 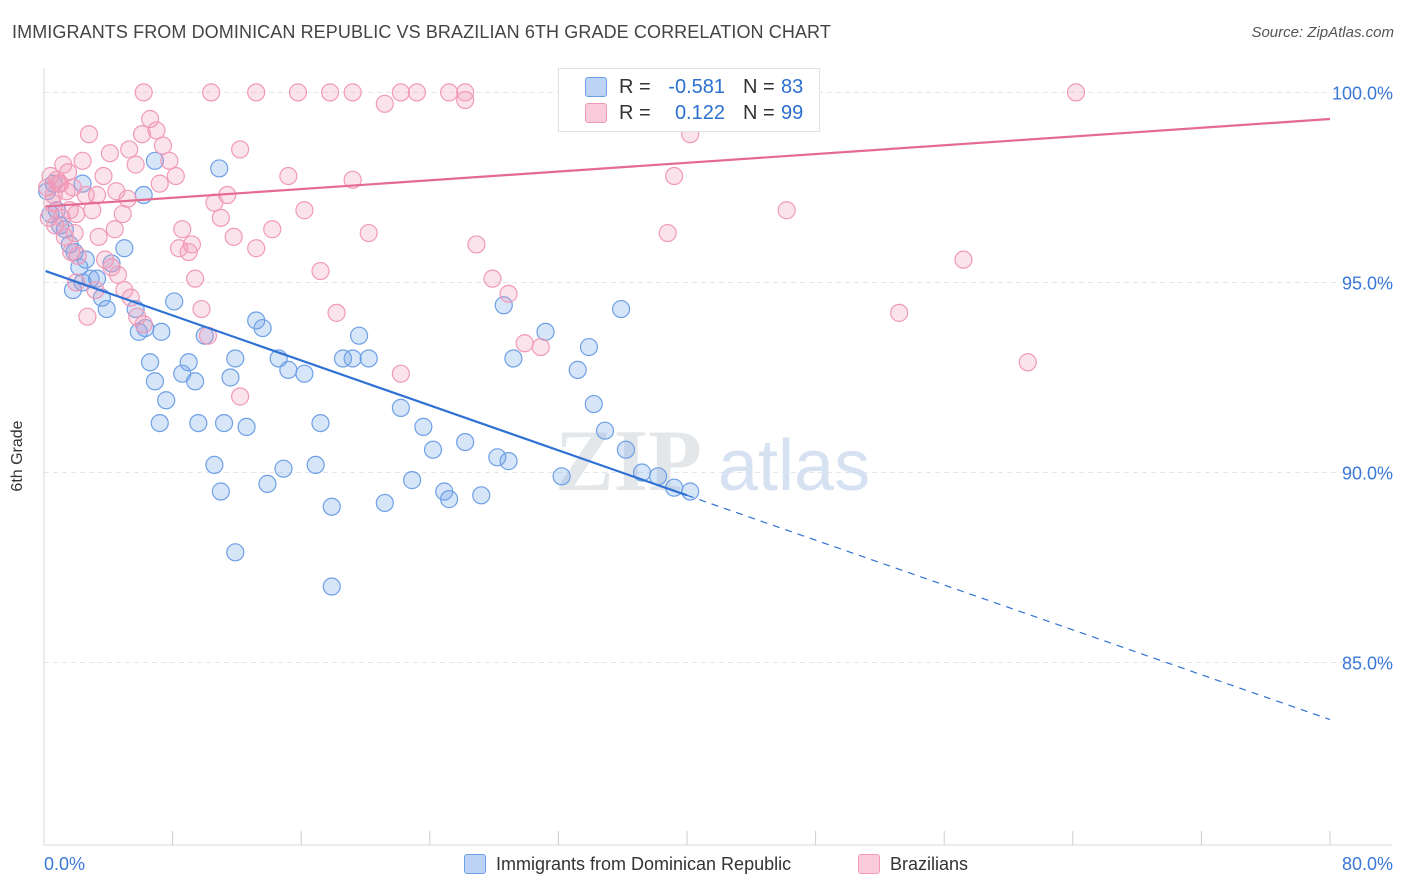 What do you see at coordinates (929, 863) in the screenshot?
I see `legend-label: Brazilians` at bounding box center [929, 863].